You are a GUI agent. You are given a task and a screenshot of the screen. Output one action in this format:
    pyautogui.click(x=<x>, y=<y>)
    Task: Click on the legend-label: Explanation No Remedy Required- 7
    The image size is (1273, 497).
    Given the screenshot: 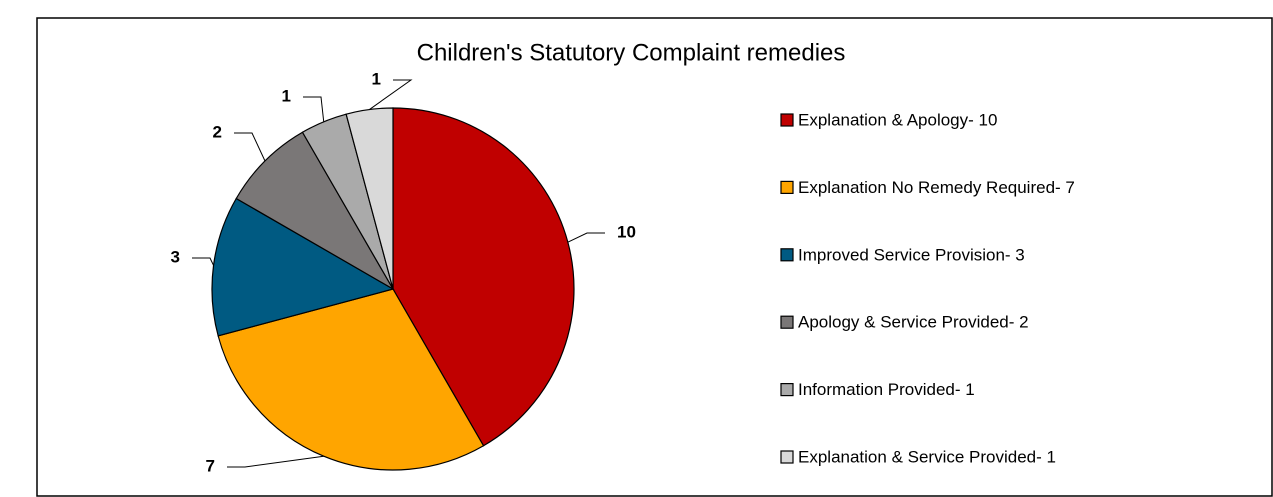 What is the action you would take?
    pyautogui.click(x=936, y=187)
    